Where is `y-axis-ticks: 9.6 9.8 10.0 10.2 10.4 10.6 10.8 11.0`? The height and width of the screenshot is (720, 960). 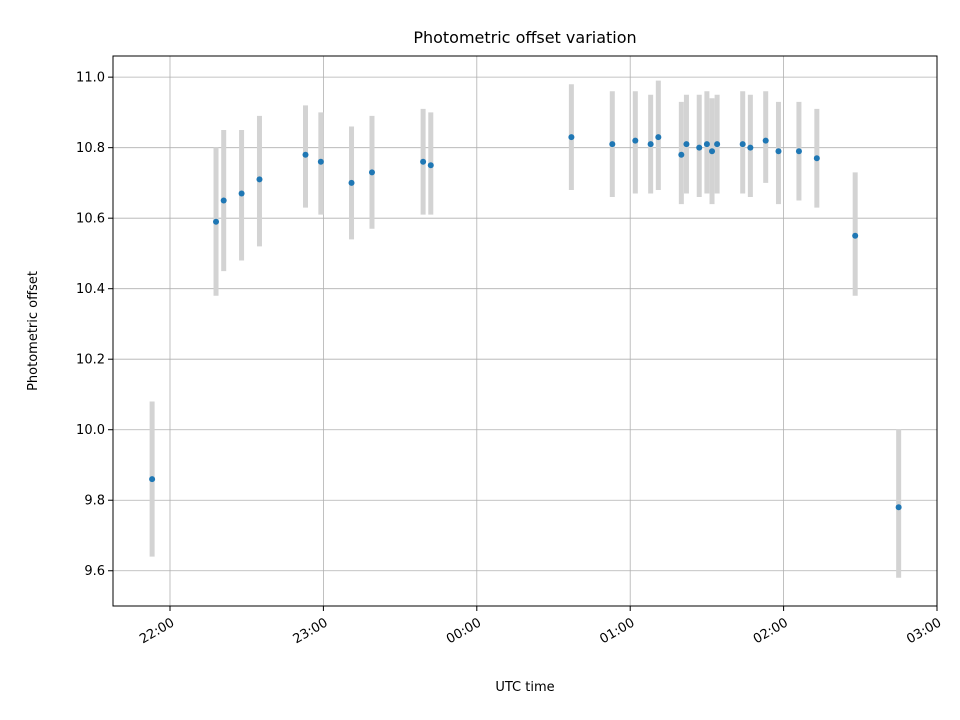
y-axis-ticks: 9.6 9.8 10.0 10.2 10.4 10.6 10.8 11.0 is located at coordinates (94, 325).